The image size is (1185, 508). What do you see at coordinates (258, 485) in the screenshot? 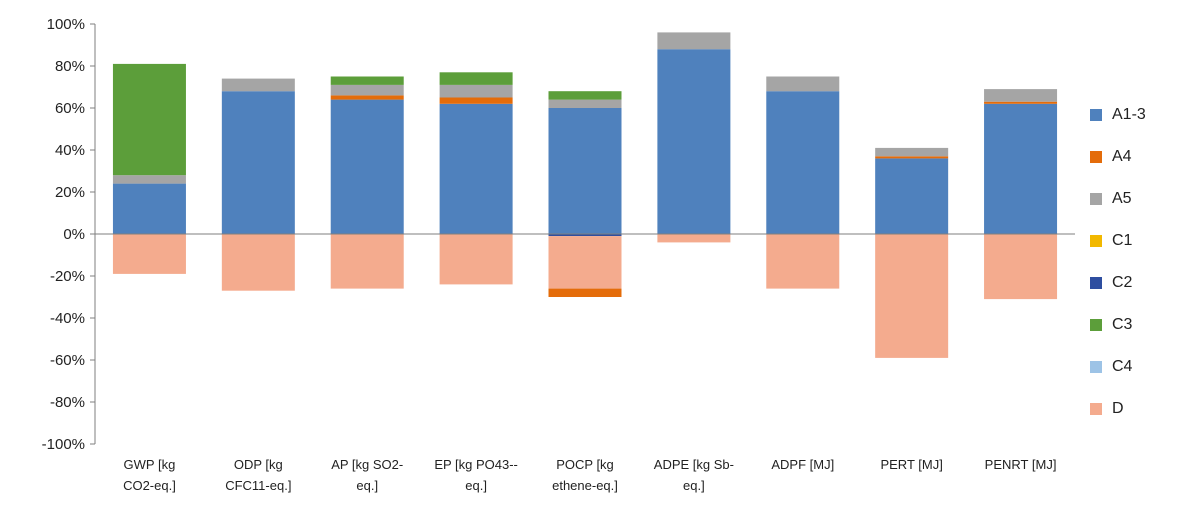
I see `x-tick-label: CFC11-eq.]` at bounding box center [258, 485].